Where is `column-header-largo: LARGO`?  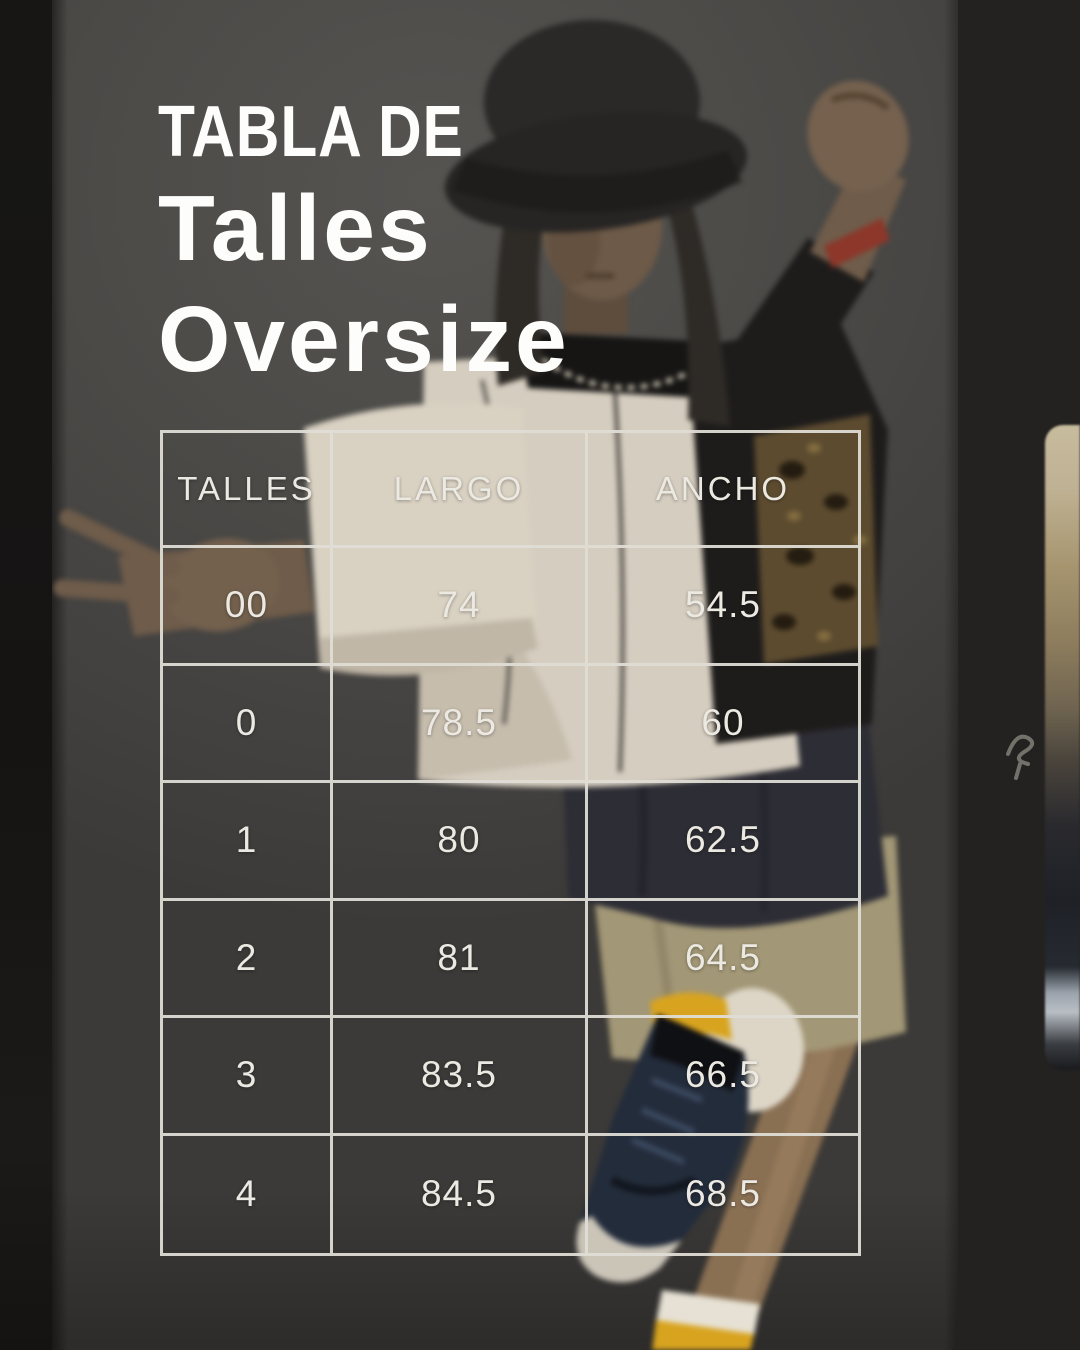 column-header-largo: LARGO is located at coordinates (460, 490).